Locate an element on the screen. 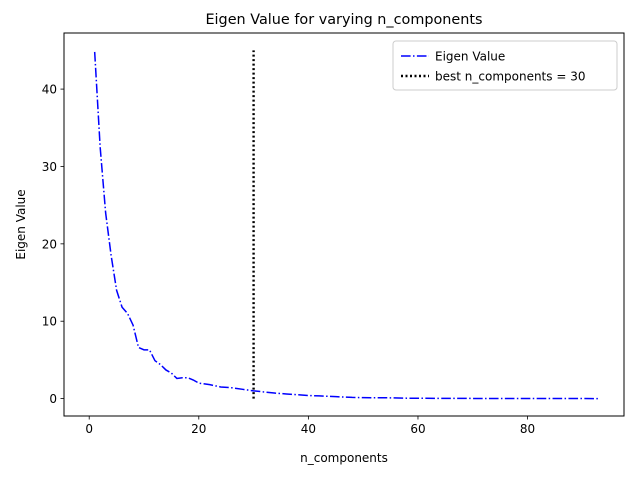  x-tick-label: 40 is located at coordinates (308, 429).